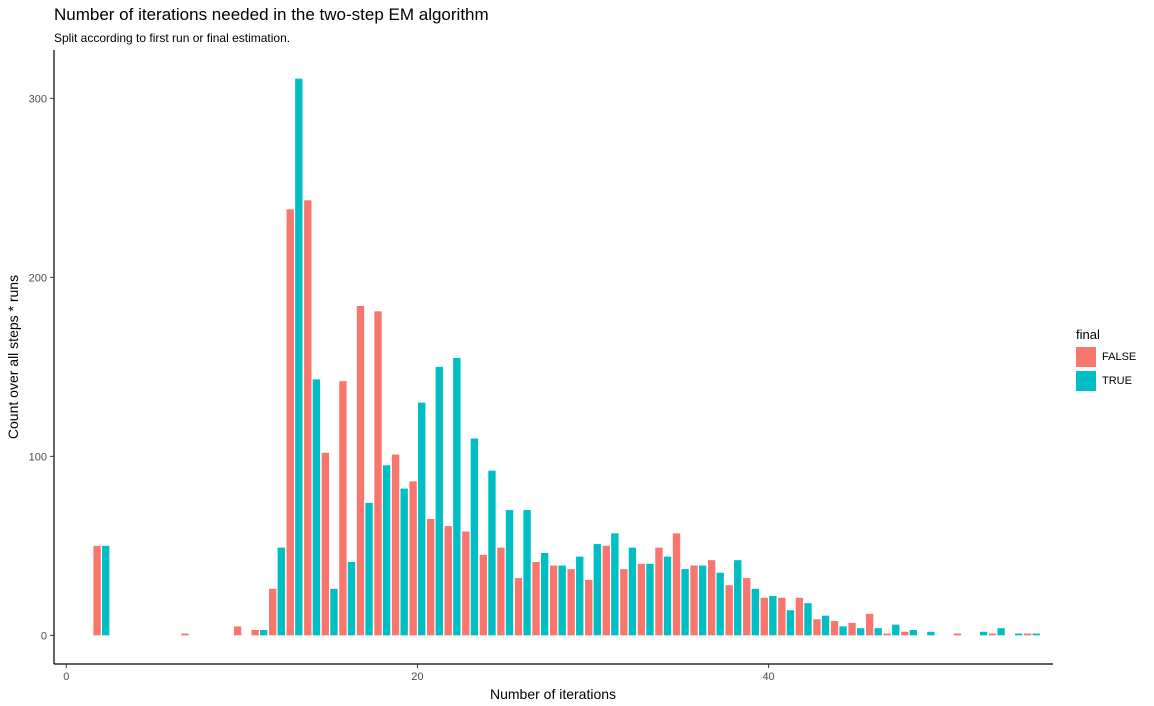  What do you see at coordinates (768, 677) in the screenshot?
I see `x-tick-label: 40` at bounding box center [768, 677].